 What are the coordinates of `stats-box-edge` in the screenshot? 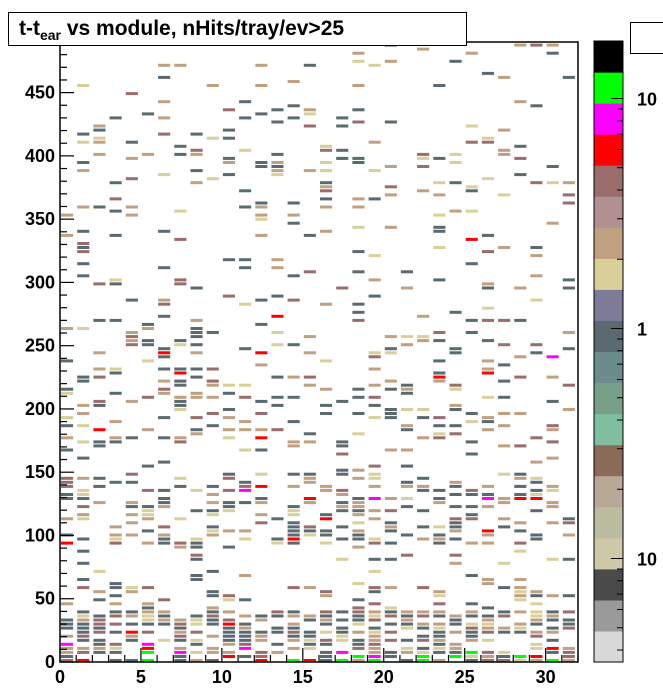 It's located at (646, 38).